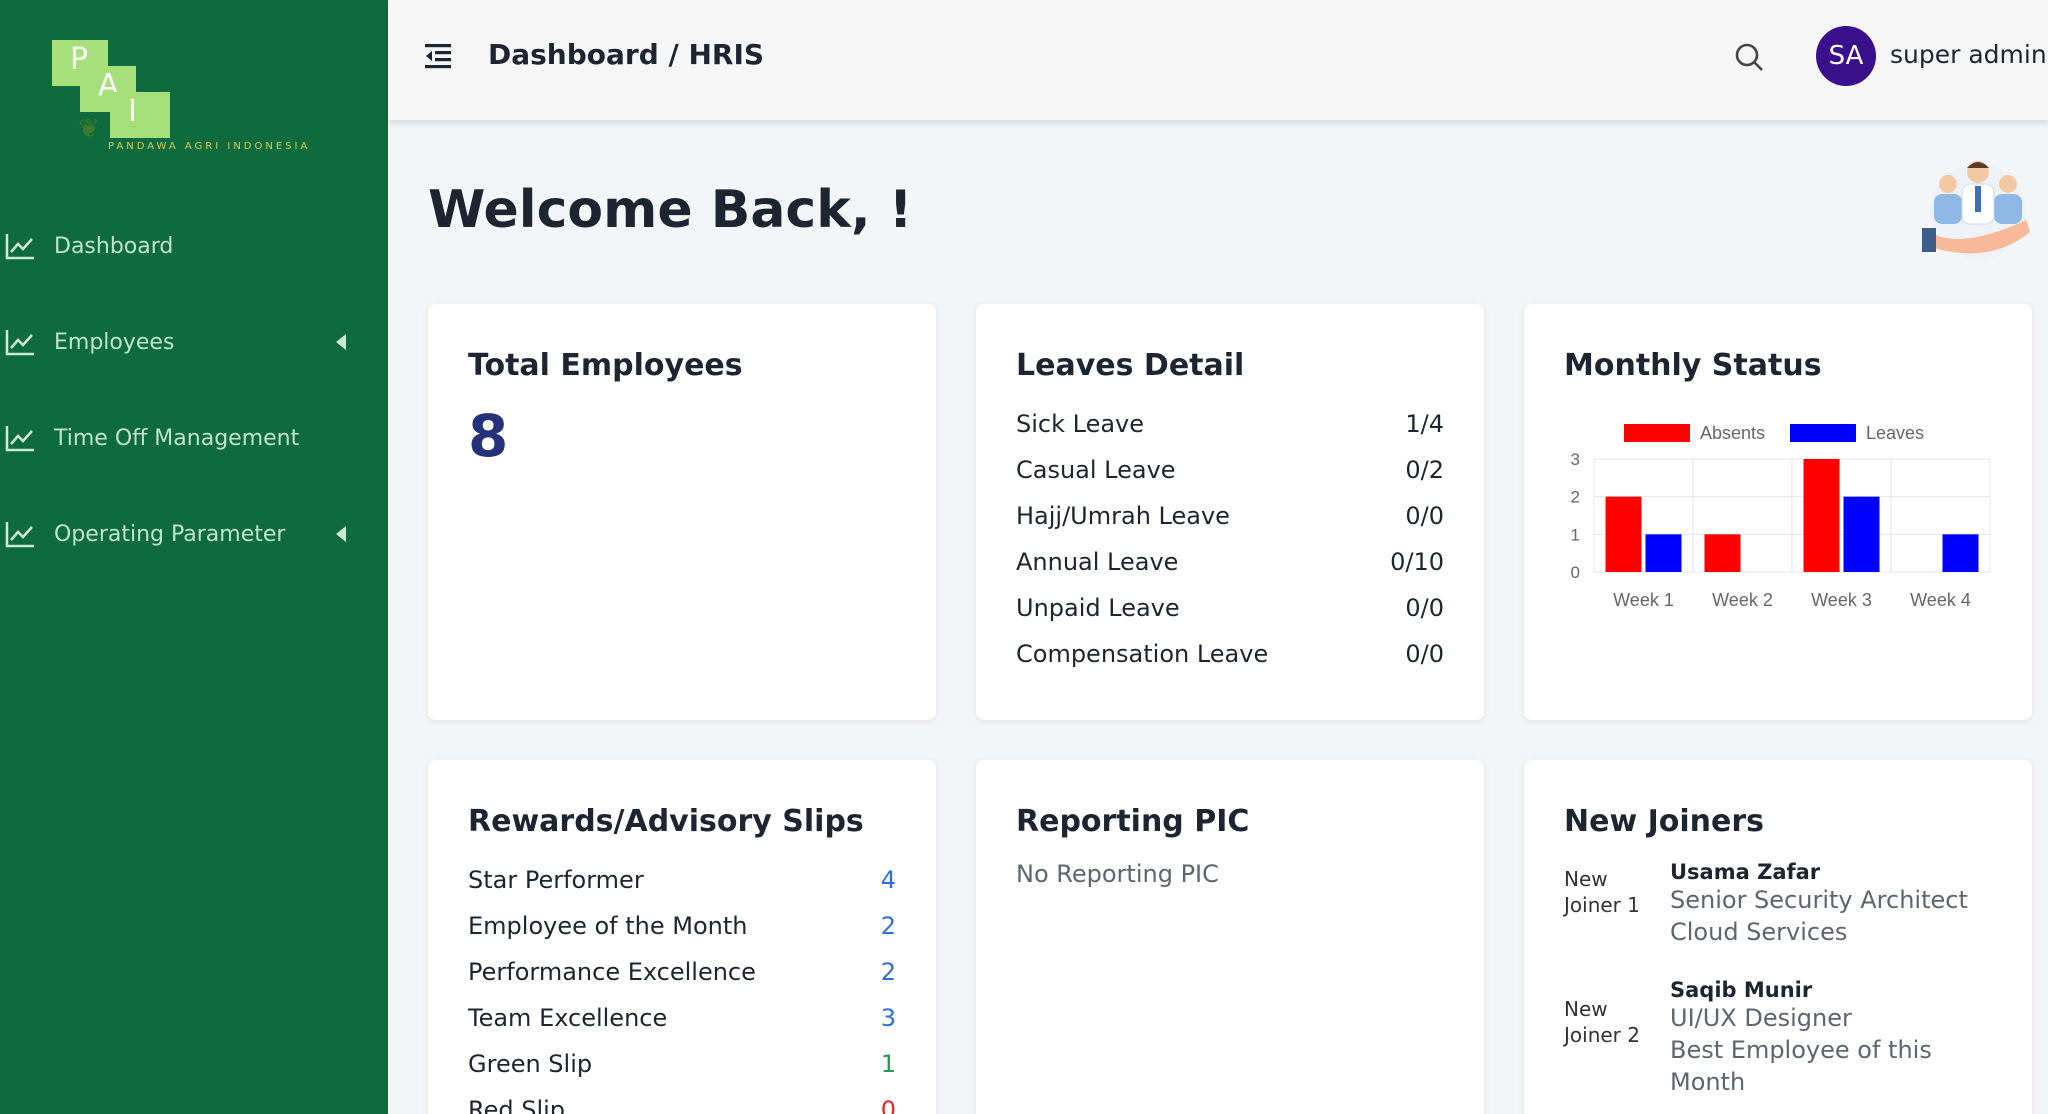 Image resolution: width=2048 pixels, height=1114 pixels. What do you see at coordinates (108, 89) in the screenshot?
I see `logo-letter-a: A` at bounding box center [108, 89].